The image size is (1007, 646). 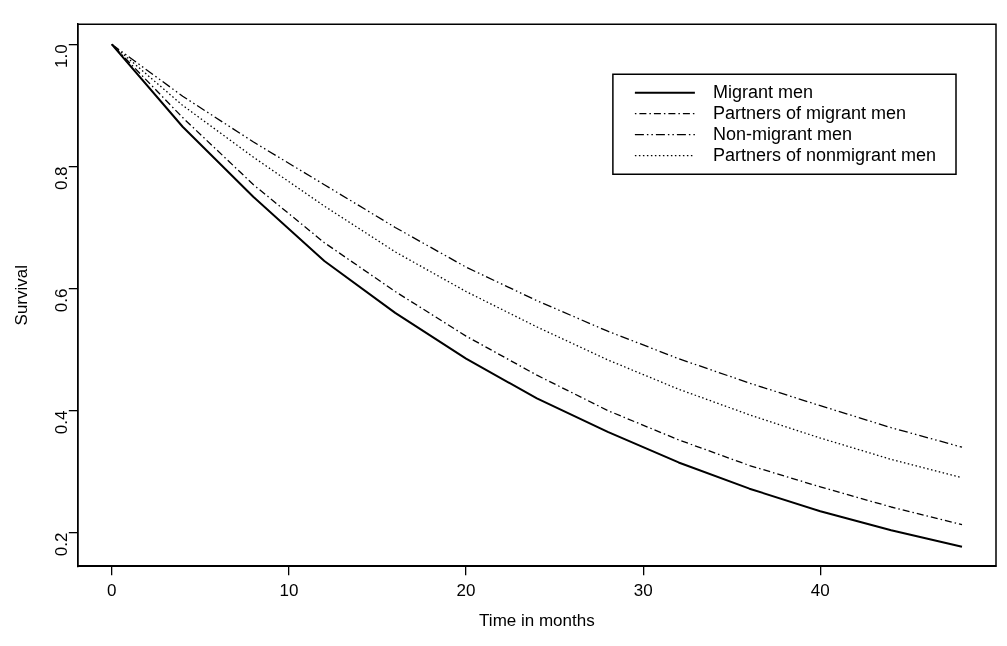 I want to click on y-tick-label: 0.4, so click(x=62, y=422).